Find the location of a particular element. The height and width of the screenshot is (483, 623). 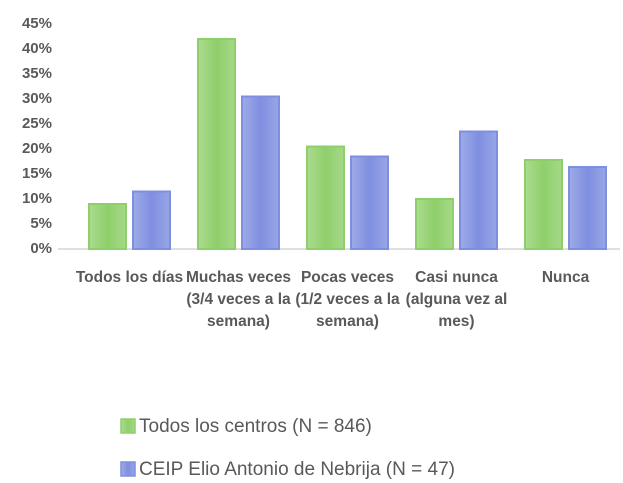

y-tick-label: 15% is located at coordinates (37, 173).